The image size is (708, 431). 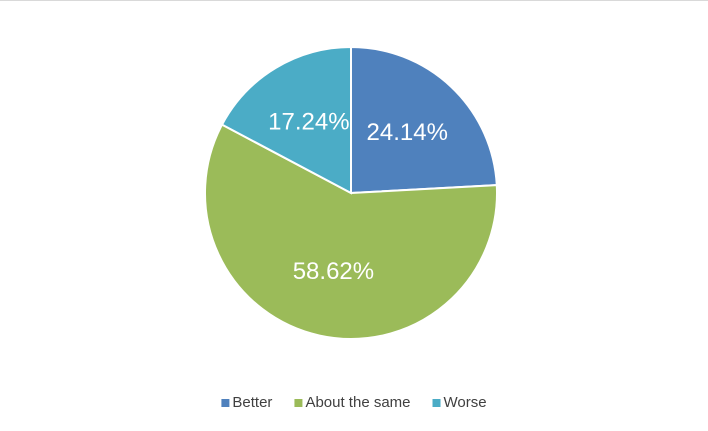 I want to click on legend-label: Worse, so click(x=465, y=402).